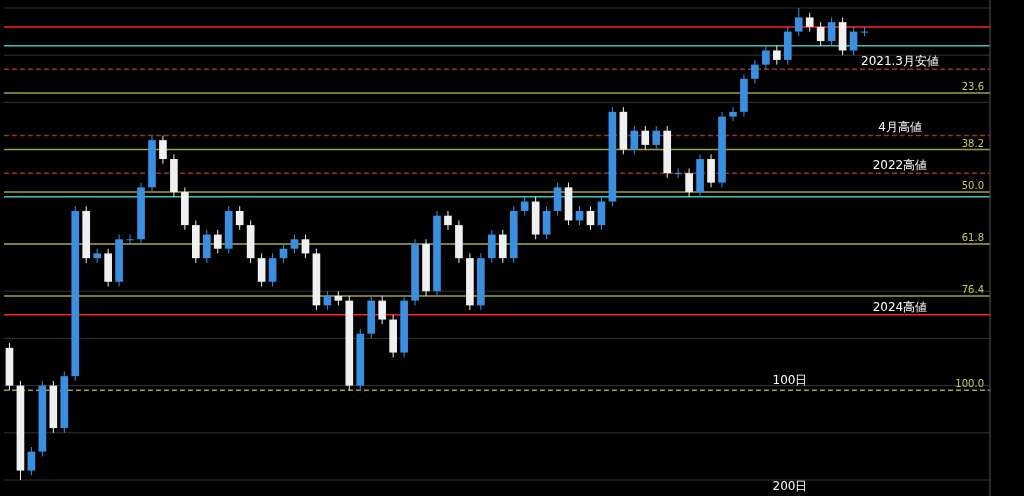  What do you see at coordinates (790, 486) in the screenshot?
I see `annotation: 200日` at bounding box center [790, 486].